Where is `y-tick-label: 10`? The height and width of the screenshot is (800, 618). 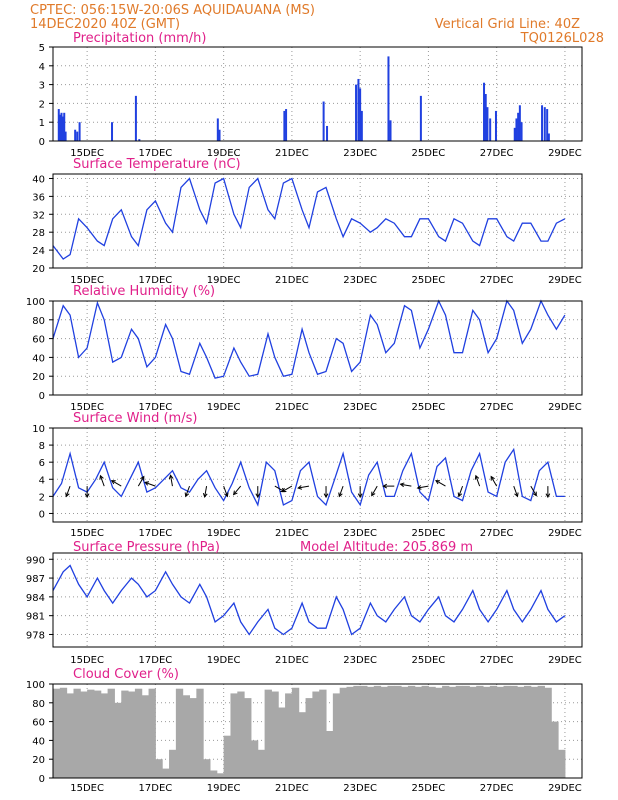
y-tick-label: 10 is located at coordinates (38, 429).